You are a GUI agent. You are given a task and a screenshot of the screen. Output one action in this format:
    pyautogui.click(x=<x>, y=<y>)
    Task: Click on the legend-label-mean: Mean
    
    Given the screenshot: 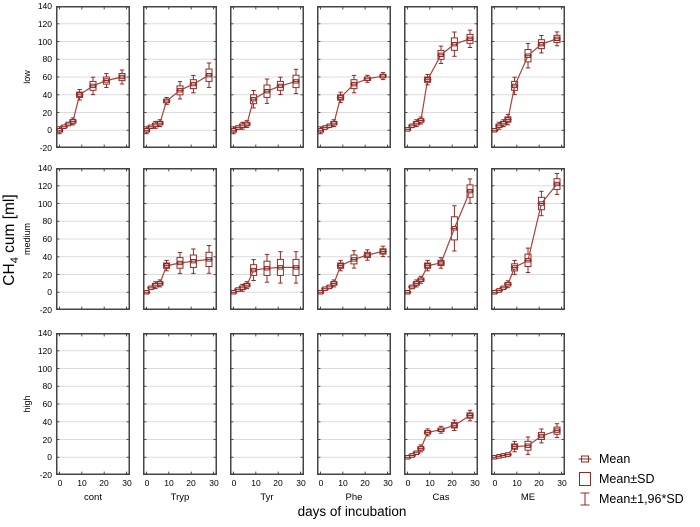 What is the action you would take?
    pyautogui.click(x=615, y=459)
    